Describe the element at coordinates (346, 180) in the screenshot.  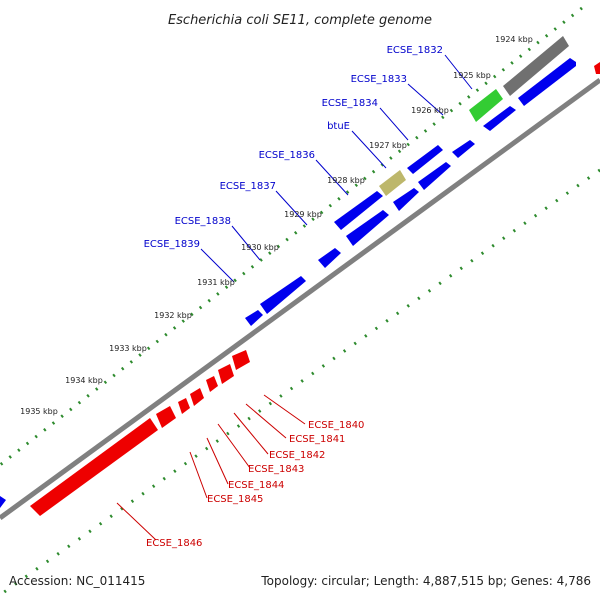
I see `tick-label-1928: 1928 kbp` at that location.